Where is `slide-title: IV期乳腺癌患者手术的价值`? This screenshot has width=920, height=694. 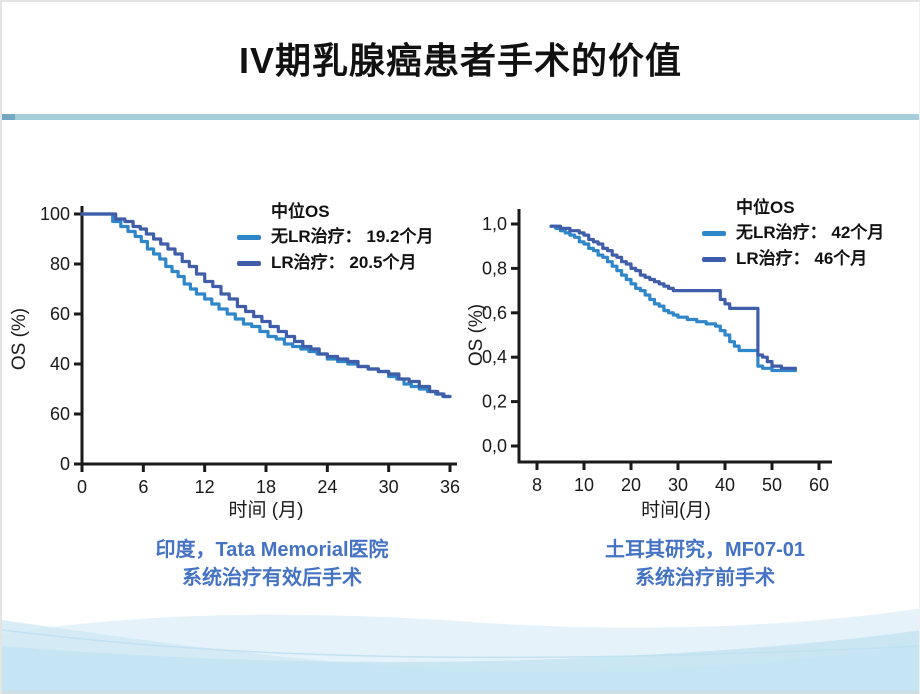 slide-title: IV期乳腺癌患者手术的价值 is located at coordinates (460, 60).